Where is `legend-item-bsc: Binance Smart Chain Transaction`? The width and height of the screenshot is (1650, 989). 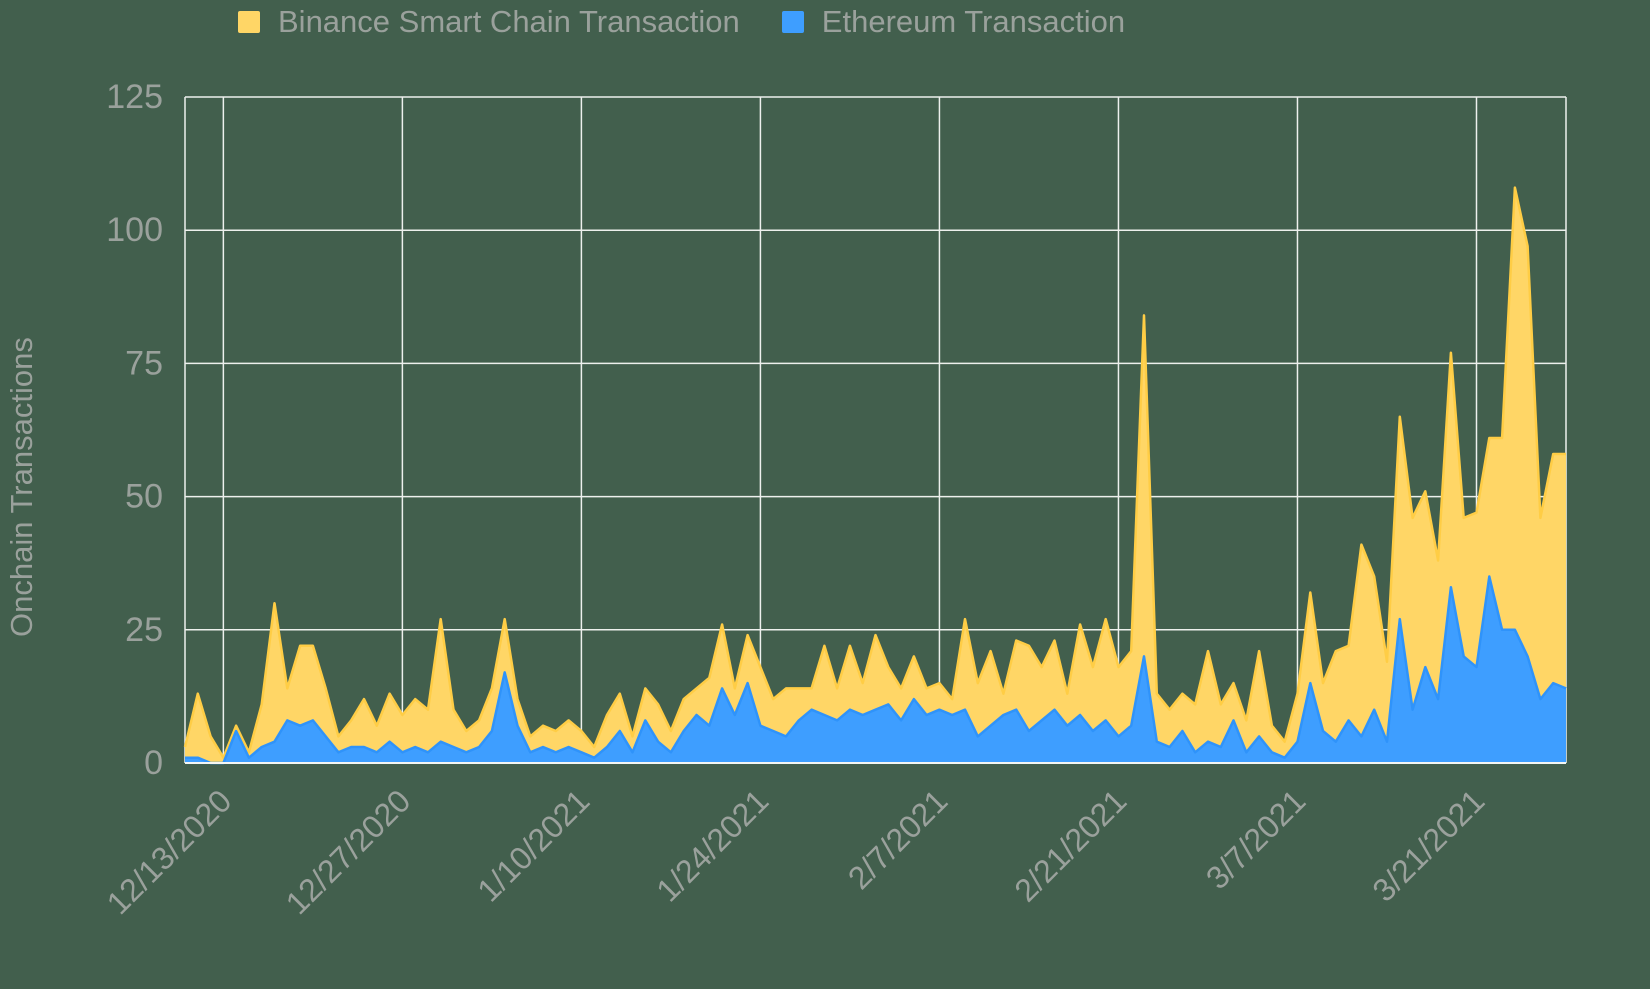 legend-item-bsc: Binance Smart Chain Transaction is located at coordinates (489, 22).